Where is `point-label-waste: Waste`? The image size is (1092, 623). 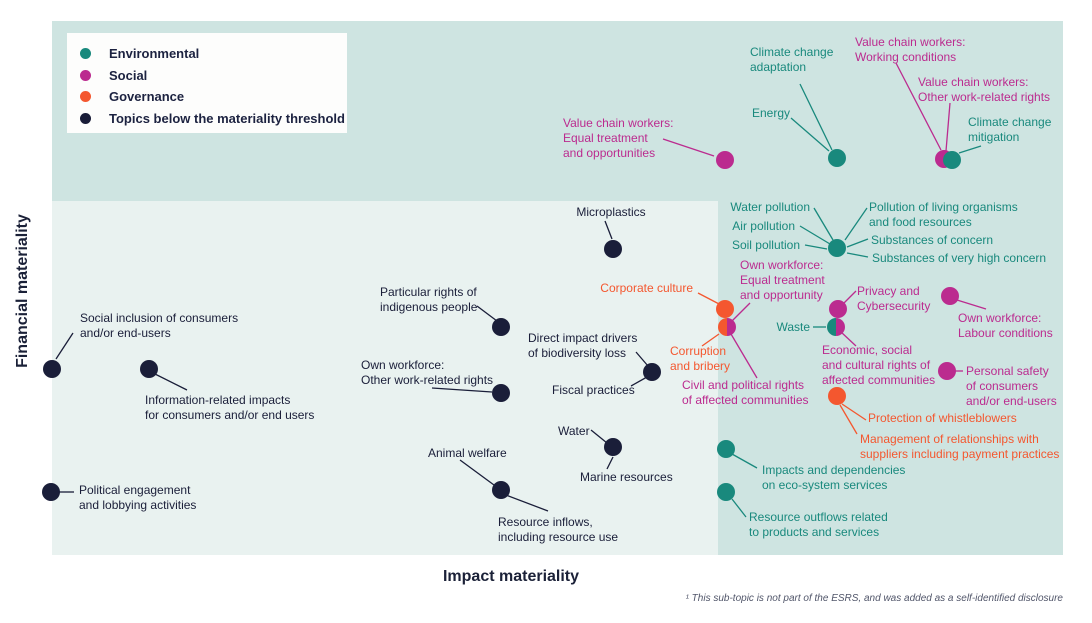 point-label-waste: Waste is located at coordinates (793, 327).